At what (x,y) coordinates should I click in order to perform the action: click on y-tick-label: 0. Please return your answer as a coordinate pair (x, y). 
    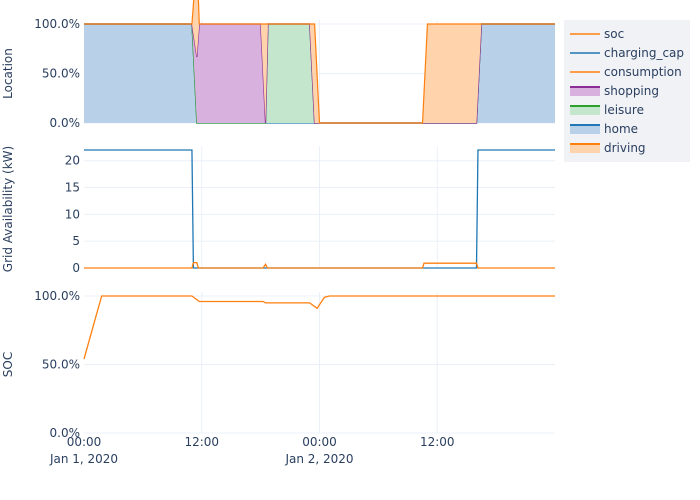
    Looking at the image, I should click on (76, 268).